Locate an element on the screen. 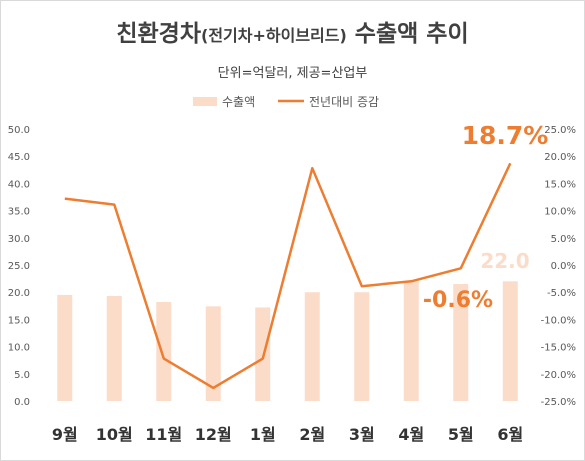 This screenshot has width=585, height=461. x-axis-ticks: 9월 10월 11월 12월 1월 2월 3월 4월 5월 6월 is located at coordinates (287, 434).